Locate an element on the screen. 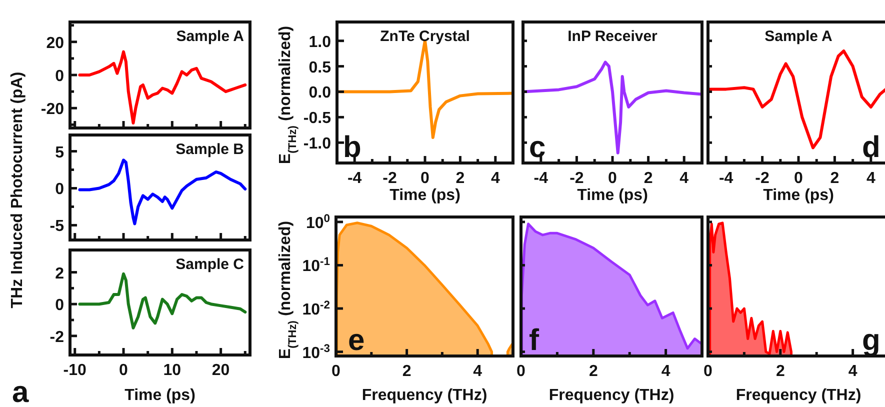 Image resolution: width=885 pixels, height=407 pixels. chart-title: InP Receiver is located at coordinates (613, 36).